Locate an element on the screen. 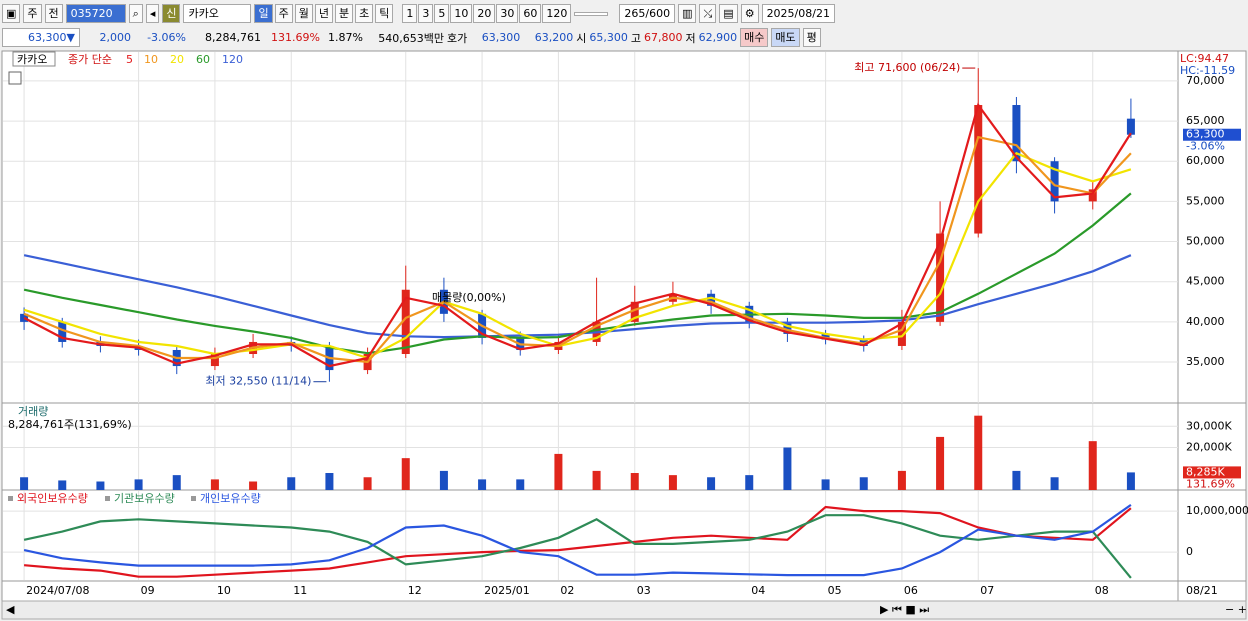 This screenshot has height=621, width=1248. interval-button: 3 is located at coordinates (426, 13).